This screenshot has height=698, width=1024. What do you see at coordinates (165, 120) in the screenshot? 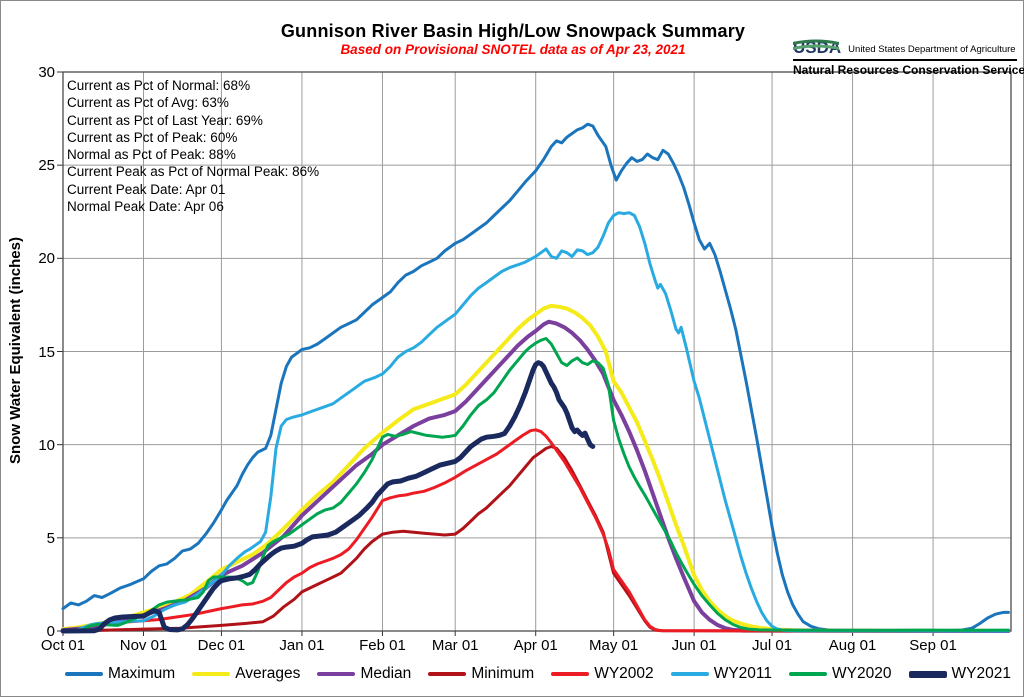
I see `stats-line: Current as Pct of Last Year: 69%` at bounding box center [165, 120].